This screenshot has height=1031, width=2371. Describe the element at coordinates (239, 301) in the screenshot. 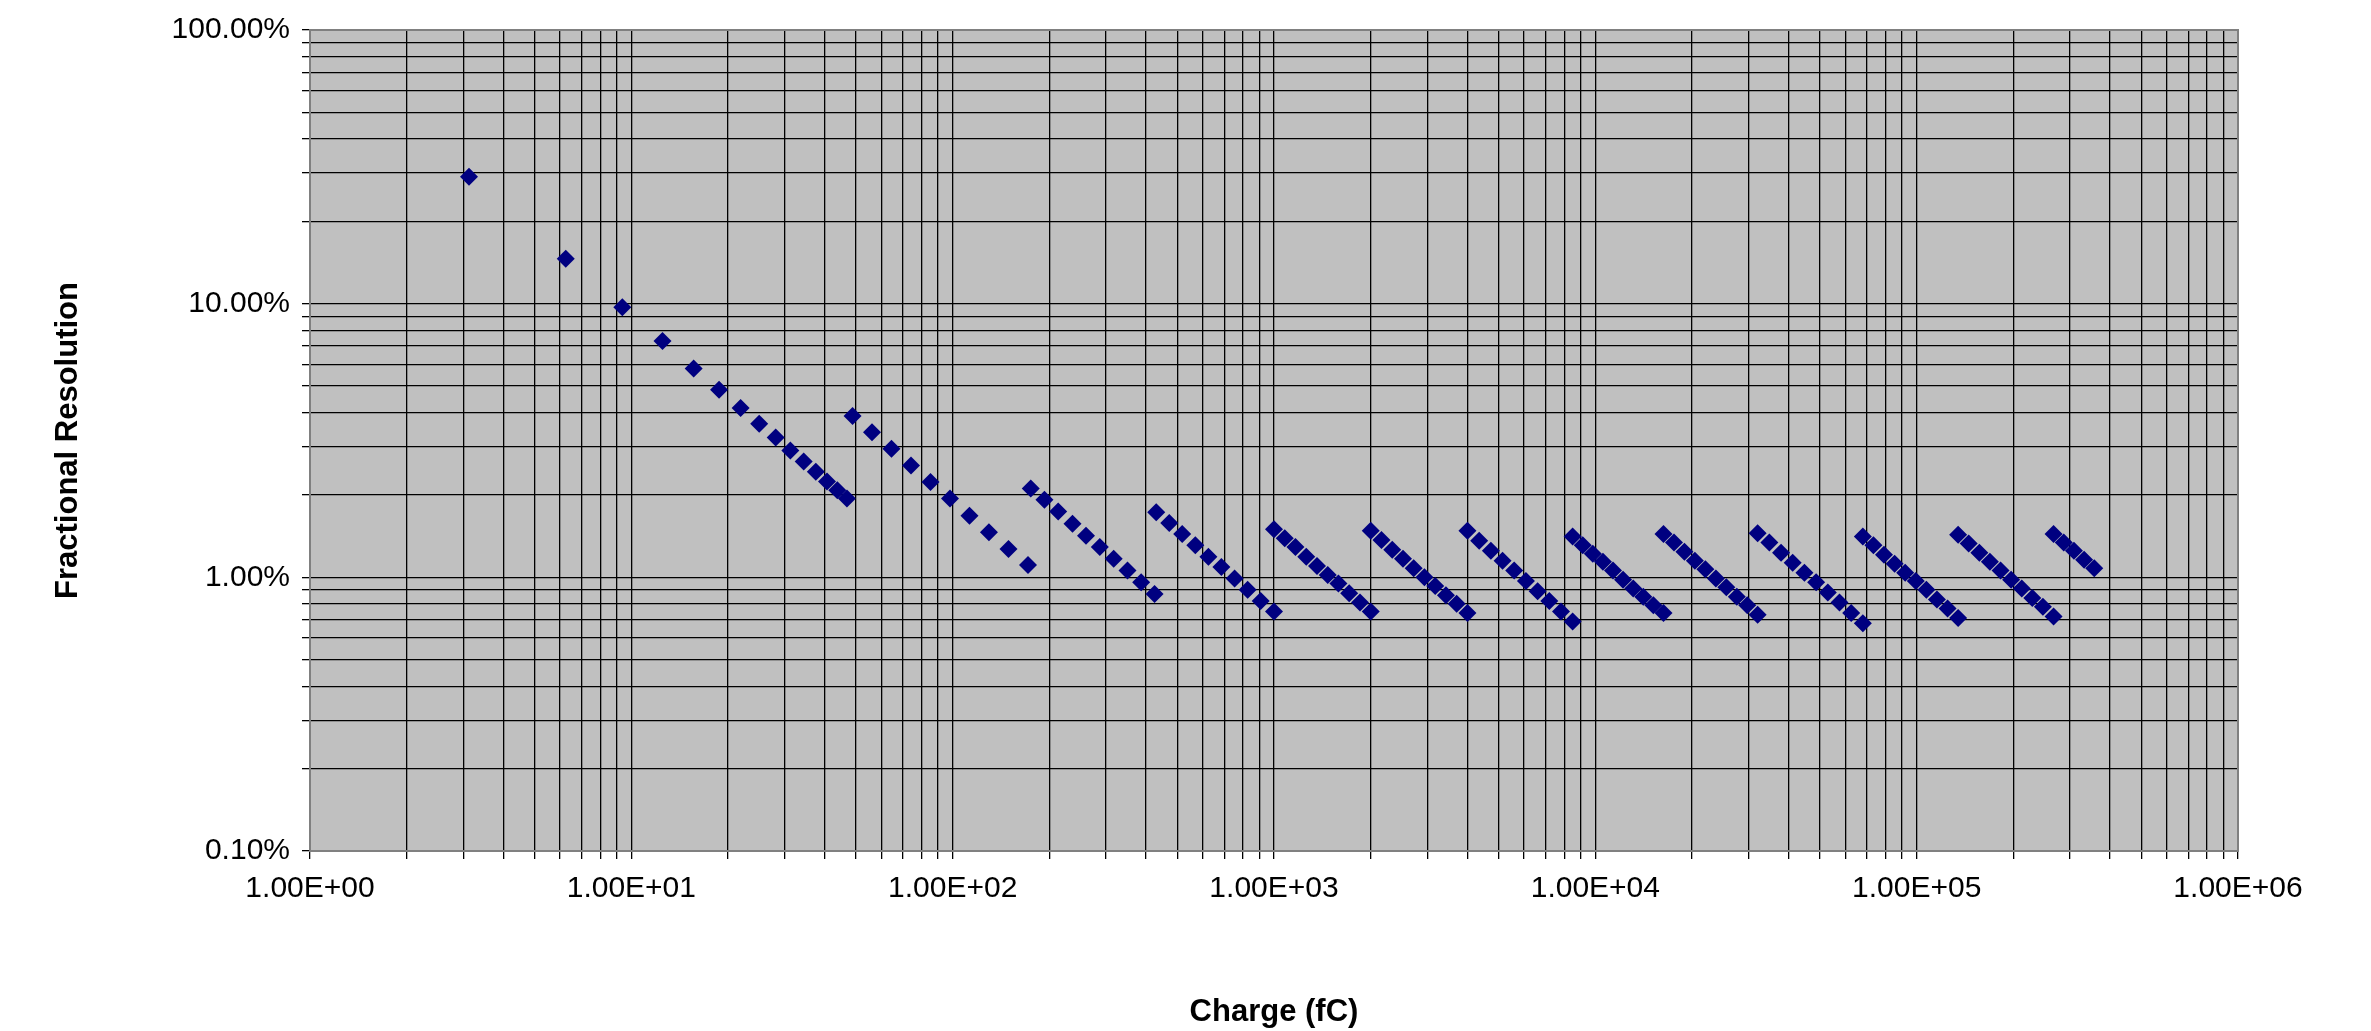

I see `y-tick-label: 10.00%` at that location.